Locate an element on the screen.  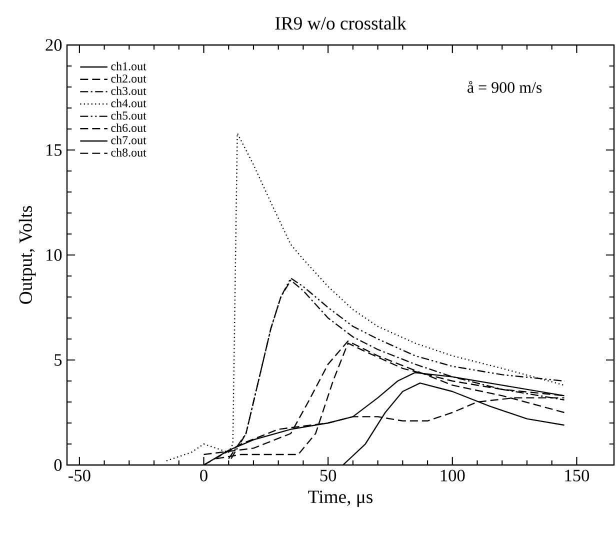
x-tick-label: 100 is located at coordinates (452, 476).